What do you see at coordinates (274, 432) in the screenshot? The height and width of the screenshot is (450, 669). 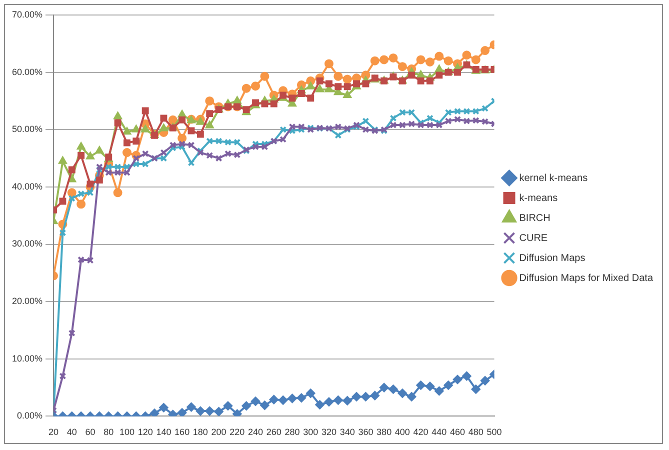 I see `x-tick-label: 260` at bounding box center [274, 432].